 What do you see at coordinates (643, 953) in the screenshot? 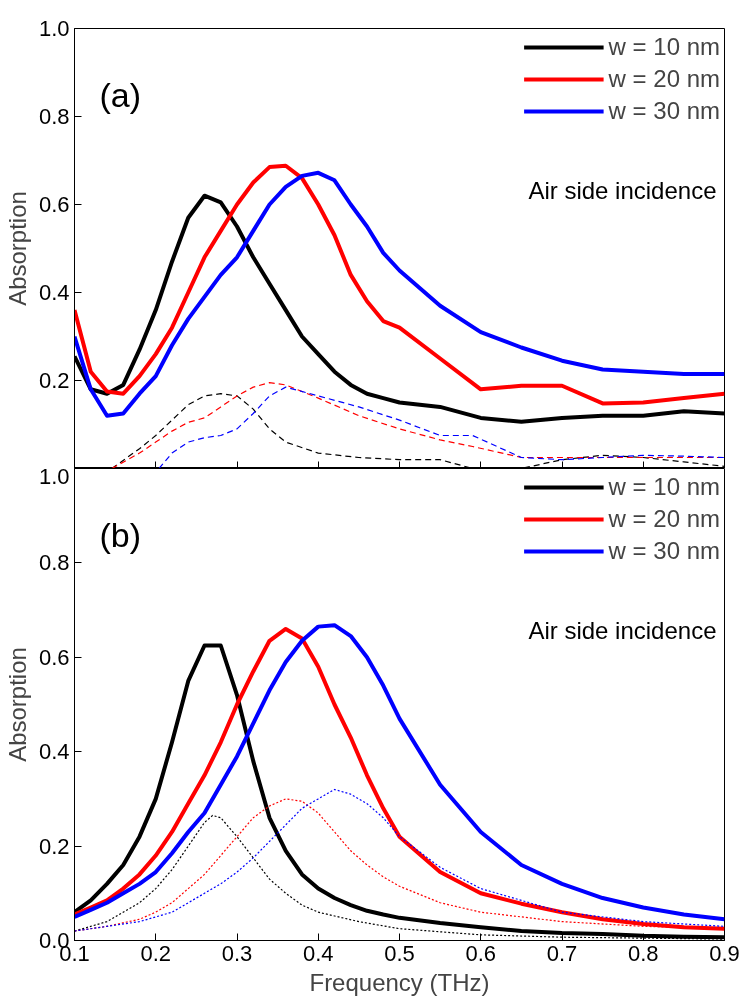
I see `x-tick-label: 0.8` at bounding box center [643, 953].